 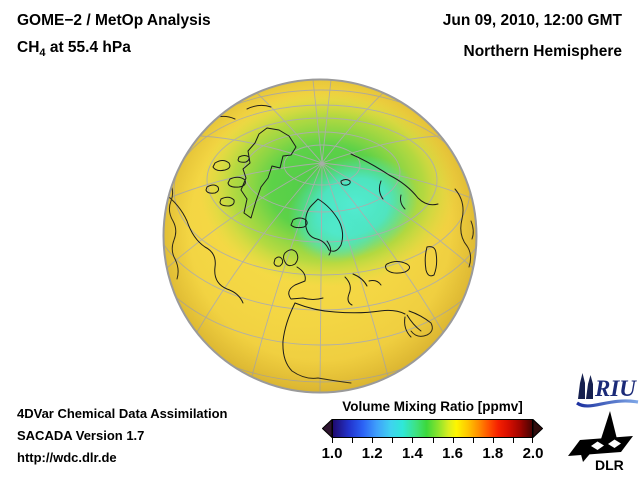 What do you see at coordinates (607, 403) in the screenshot?
I see `riu-swoosh-icon` at bounding box center [607, 403].